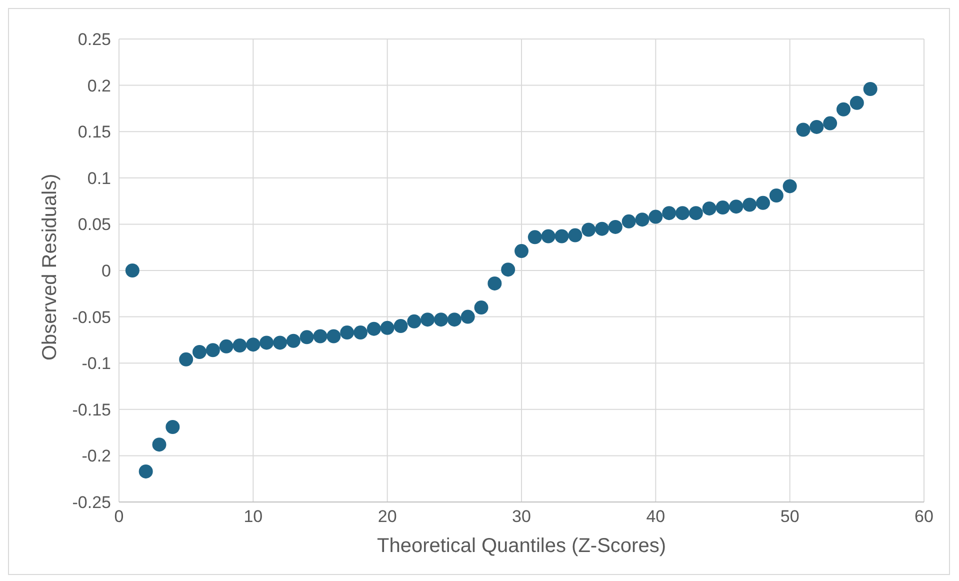 This screenshot has height=581, width=959. What do you see at coordinates (99, 178) in the screenshot?
I see `y-tick-label: 0.1` at bounding box center [99, 178].